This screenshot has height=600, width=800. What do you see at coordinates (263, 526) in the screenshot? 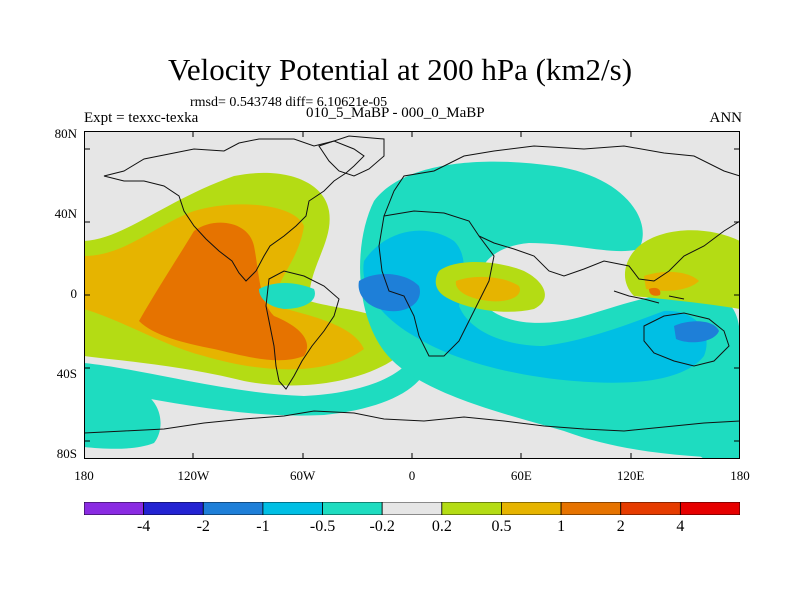
I see `colorbar-tick-label: -1` at bounding box center [263, 526].